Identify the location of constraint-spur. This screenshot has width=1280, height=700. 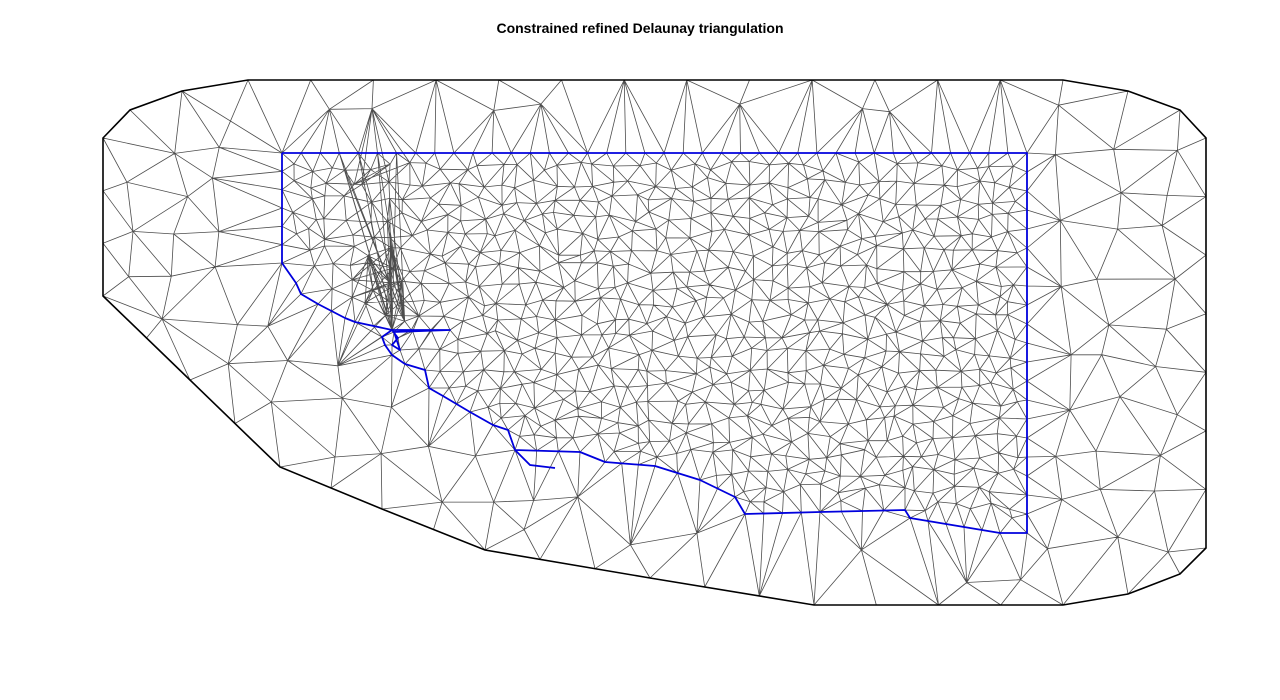
(535, 459).